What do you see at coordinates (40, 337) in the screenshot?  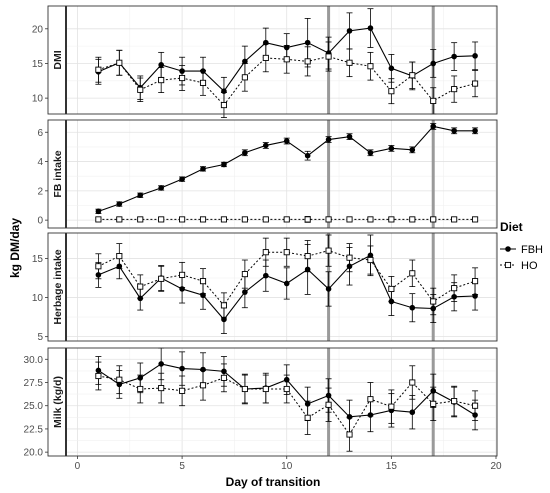 I see `y-tick-label: 5` at bounding box center [40, 337].